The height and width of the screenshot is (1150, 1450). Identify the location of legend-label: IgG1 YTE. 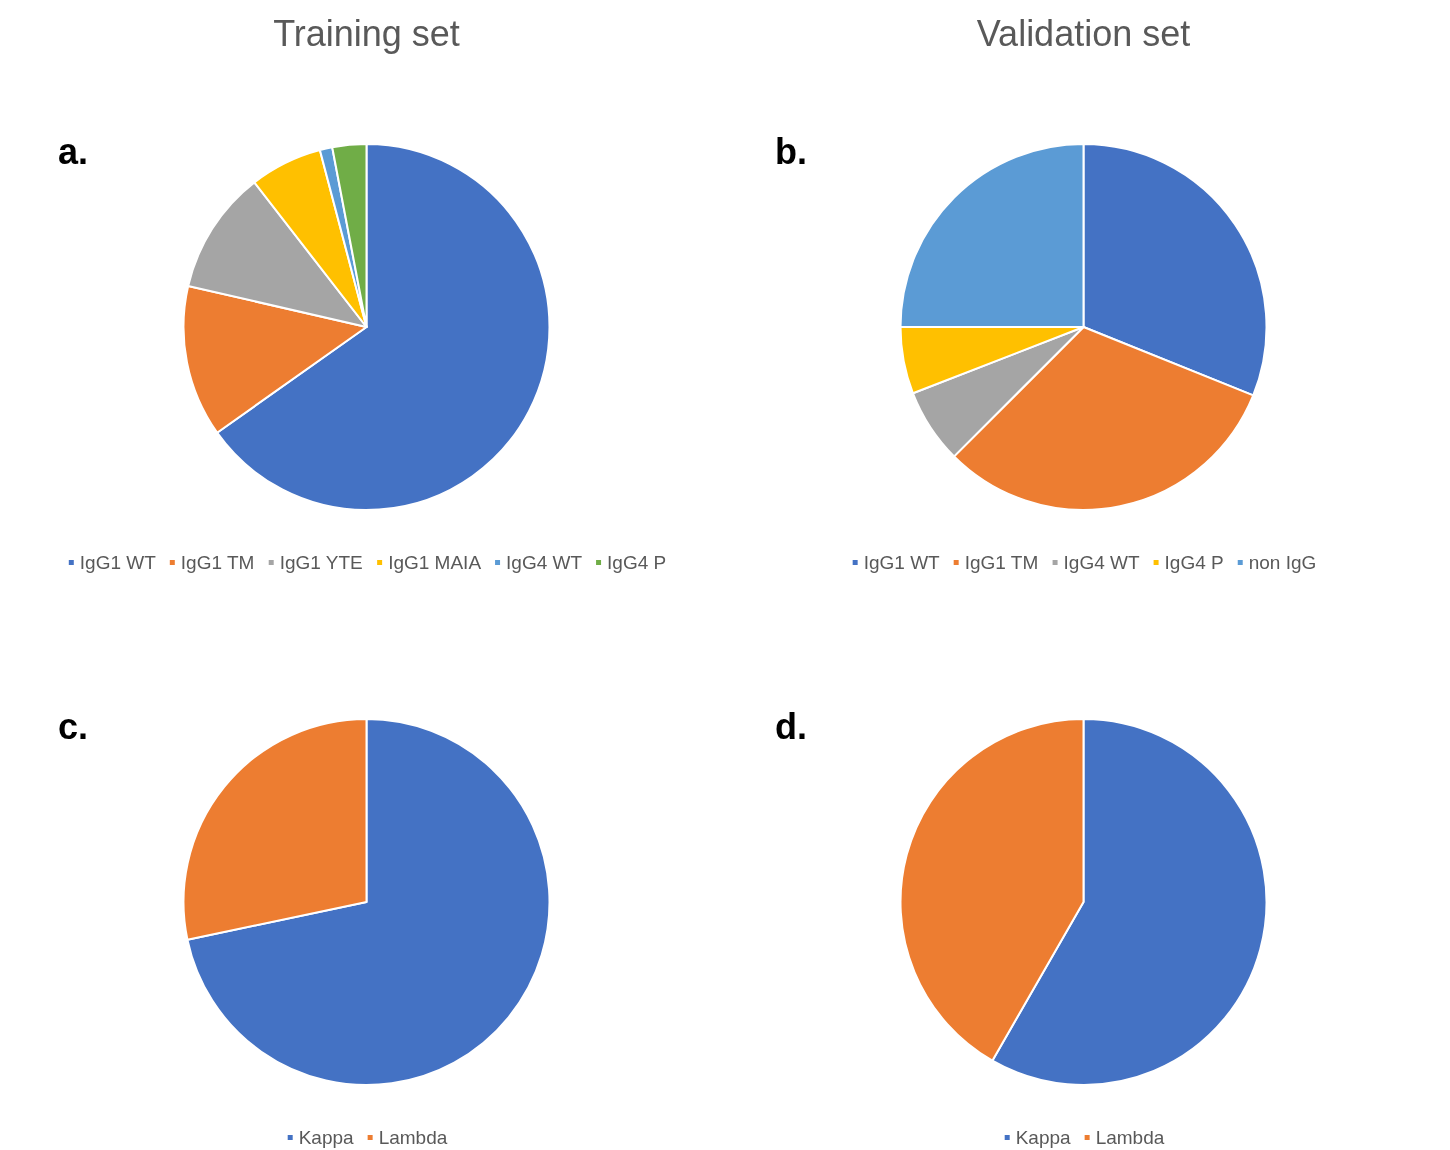
(321, 562).